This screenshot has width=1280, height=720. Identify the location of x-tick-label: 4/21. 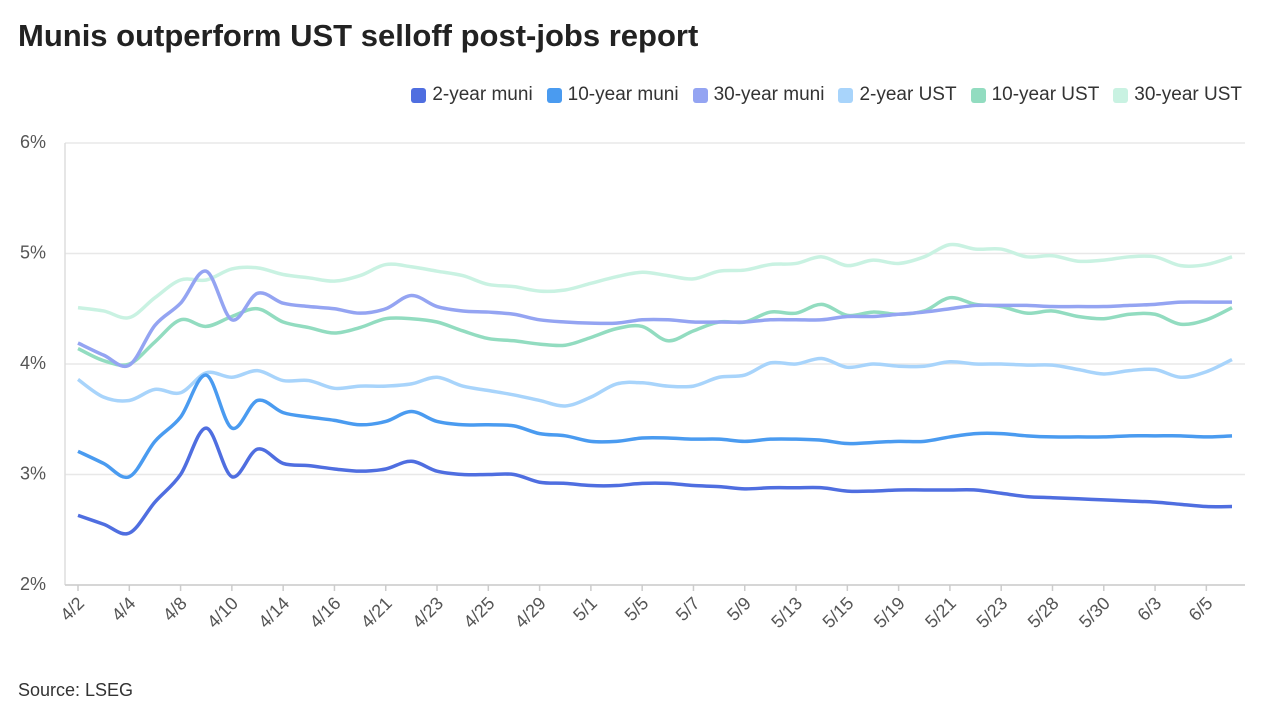
(376, 612).